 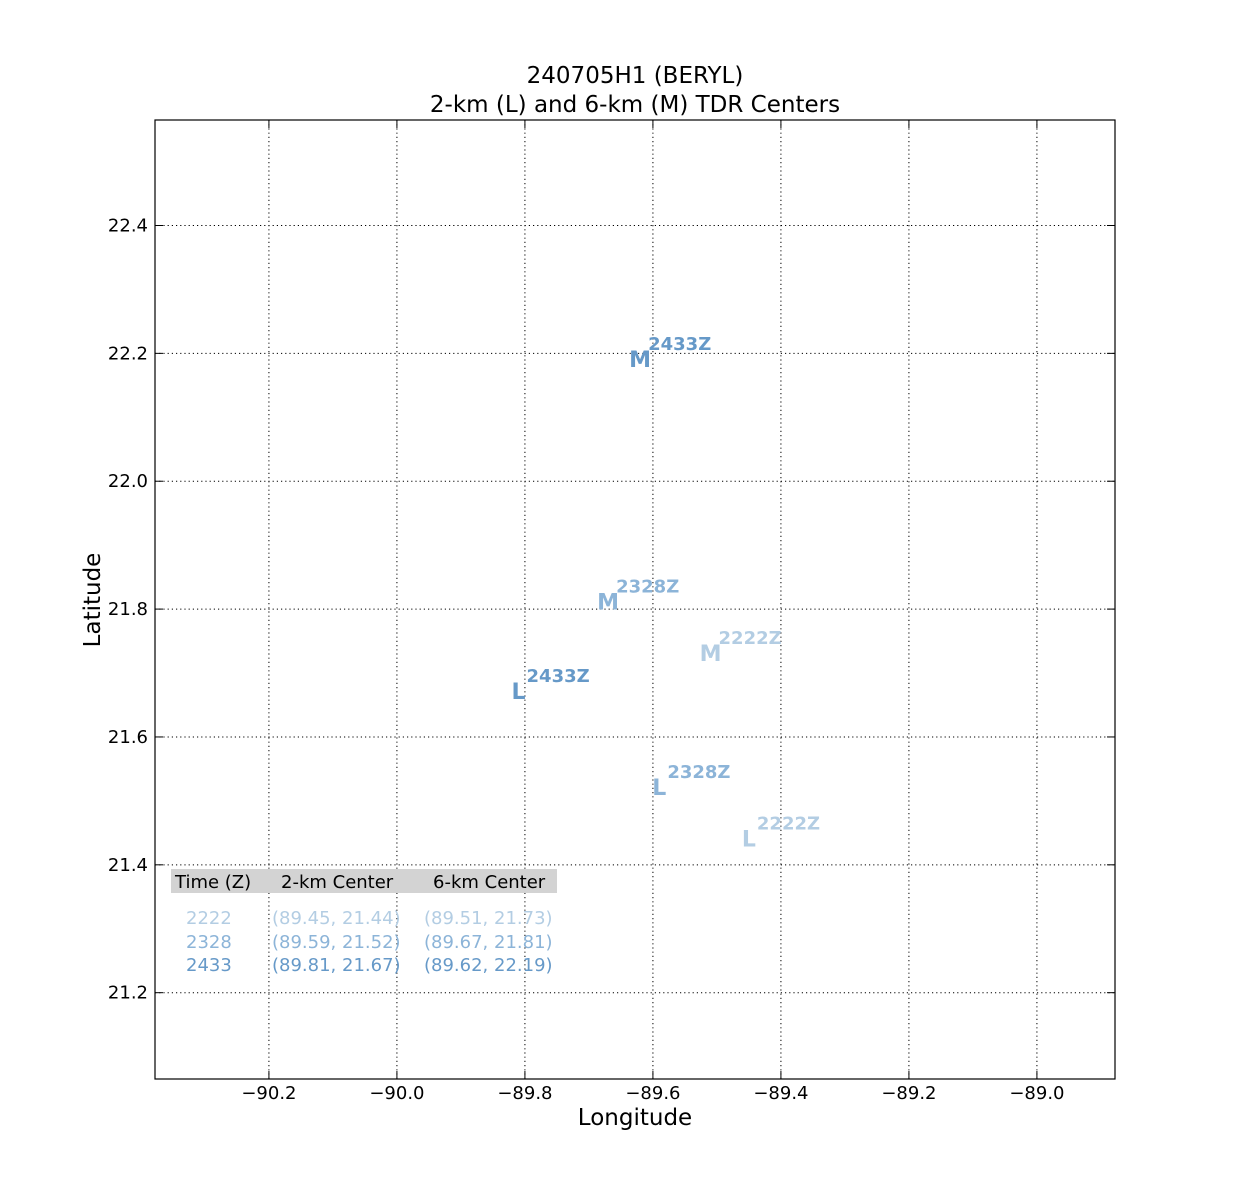 I want to click on y-tick-label: 21.8, so click(x=128, y=609).